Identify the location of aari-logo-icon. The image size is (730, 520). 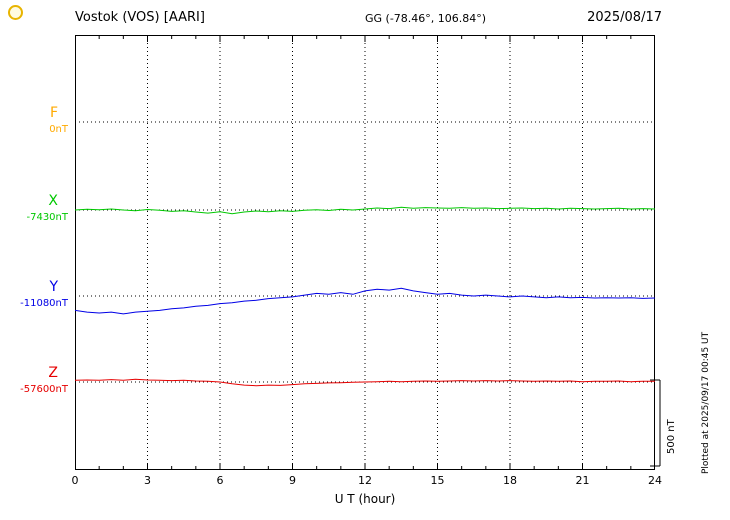
(15, 12).